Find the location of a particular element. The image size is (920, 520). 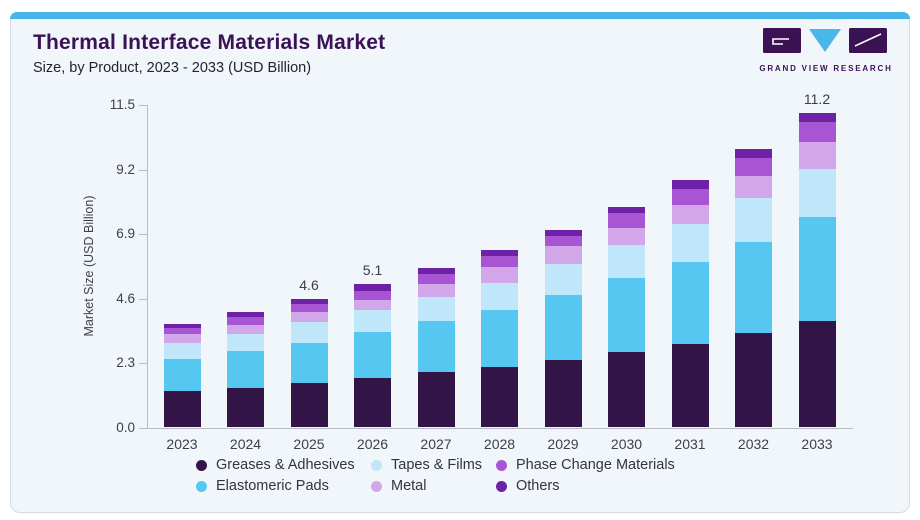

x-axis-line is located at coordinates (500, 428).